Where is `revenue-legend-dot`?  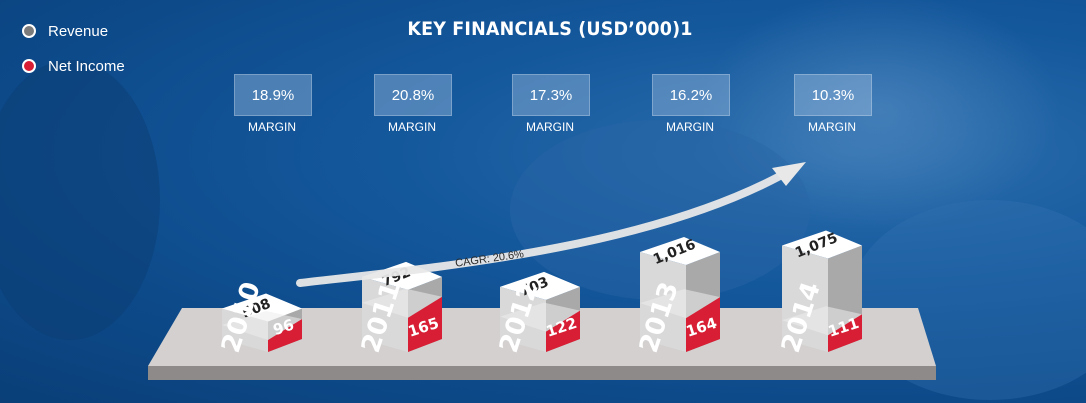 revenue-legend-dot is located at coordinates (29, 31).